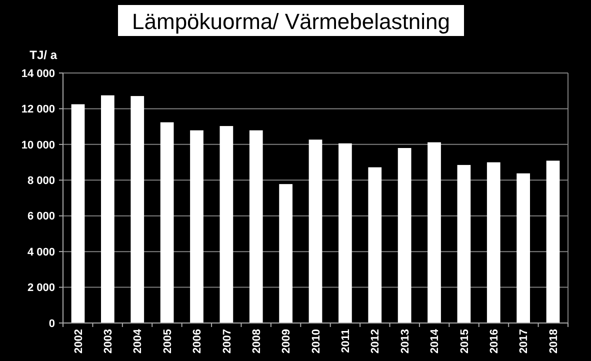 The width and height of the screenshot is (591, 361). What do you see at coordinates (464, 341) in the screenshot?
I see `x-tick-label: 2015` at bounding box center [464, 341].